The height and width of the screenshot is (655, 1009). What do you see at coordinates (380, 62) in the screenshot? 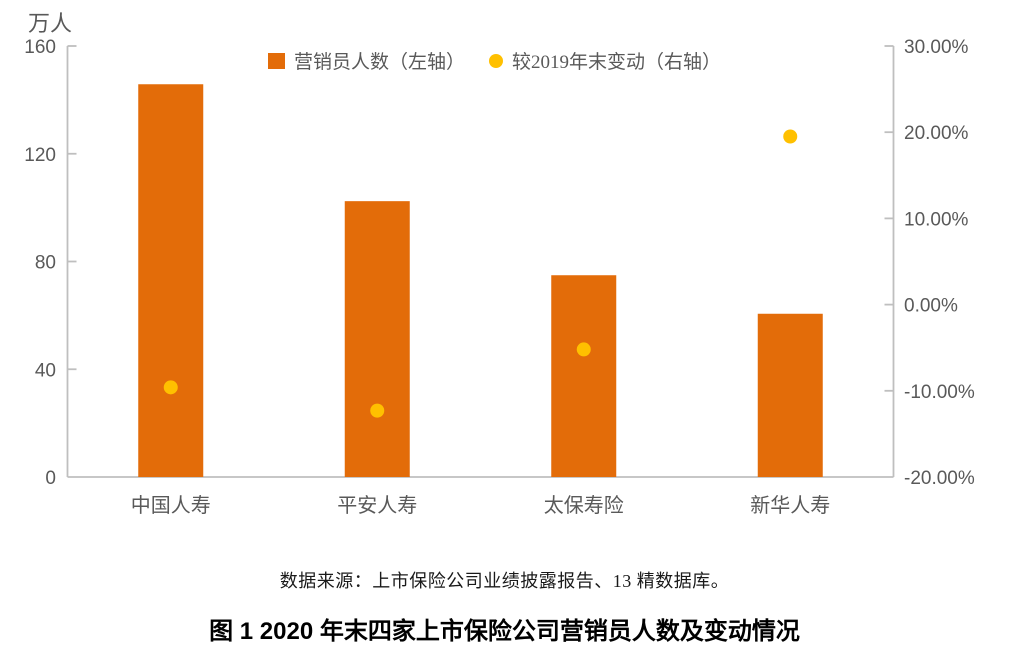
I see `legend-label-agents: 营销员人数（左轴）` at bounding box center [380, 62].